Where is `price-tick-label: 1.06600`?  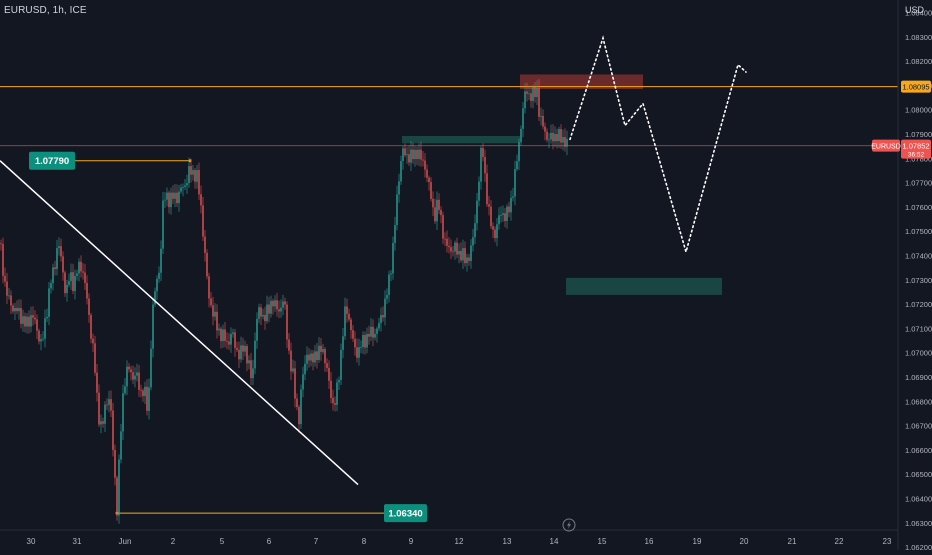 price-tick-label: 1.06600 is located at coordinates (918, 450).